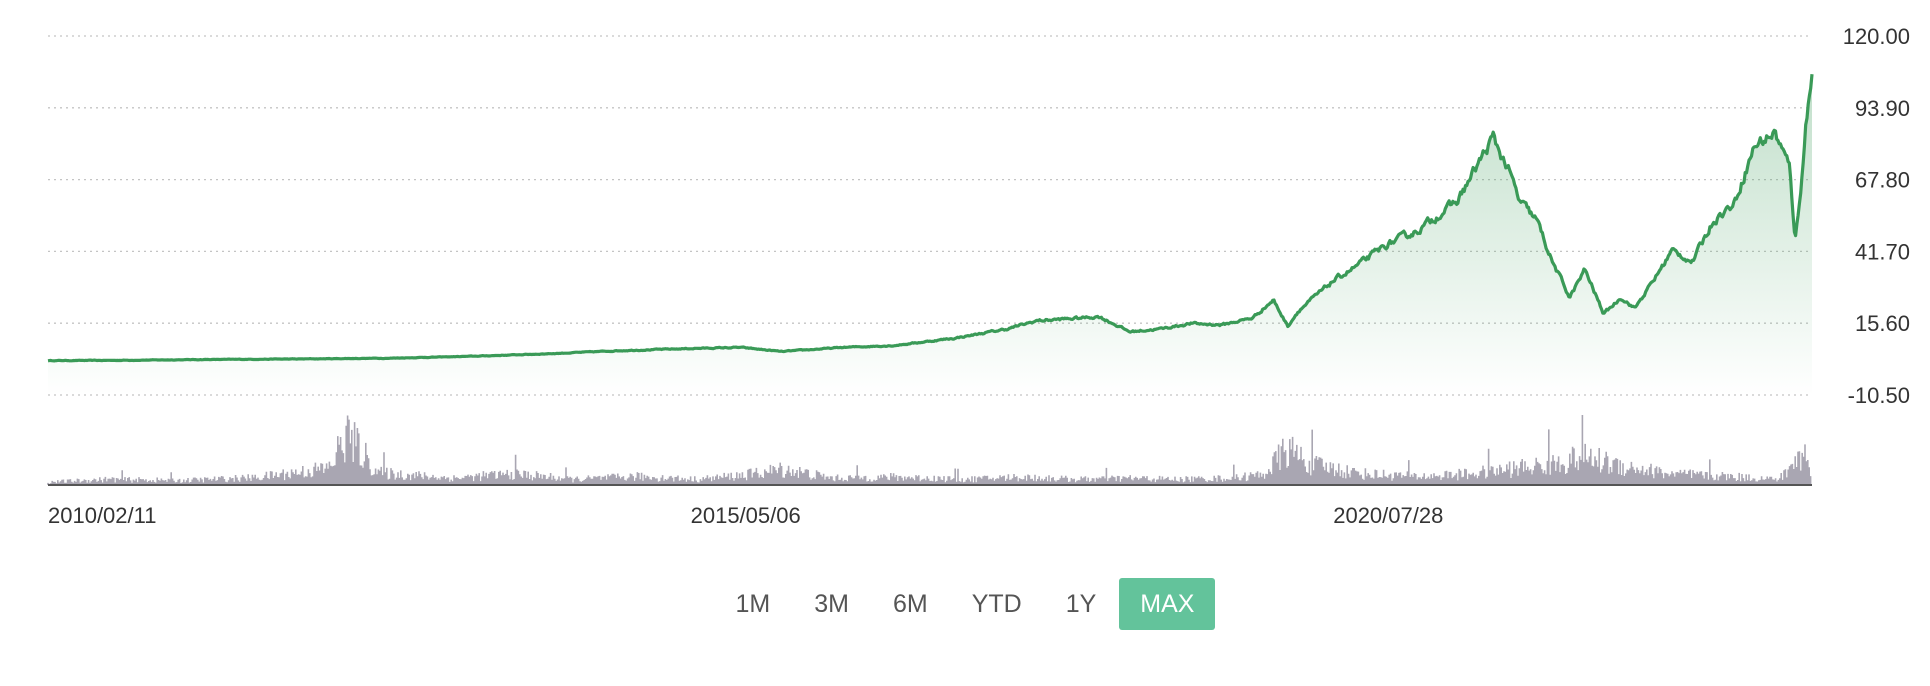  I want to click on date-tick-label: 2015/05/06, so click(746, 515).